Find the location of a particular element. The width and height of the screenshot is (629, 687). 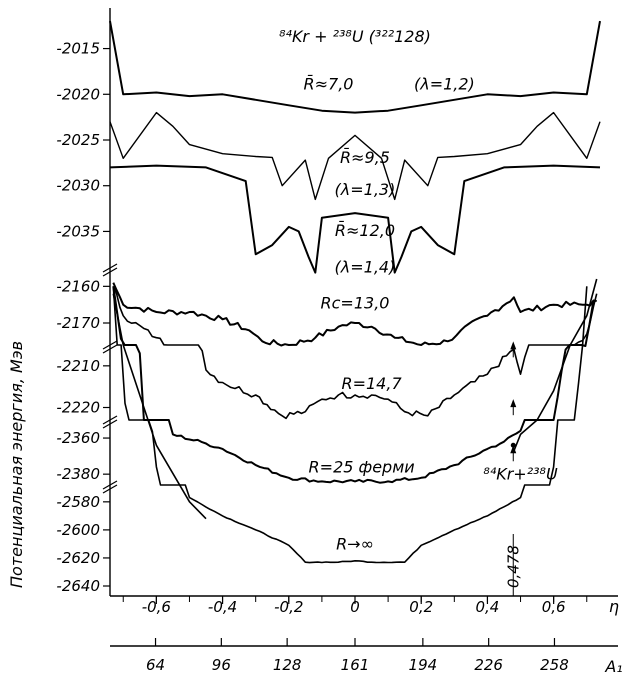

x-tick-label-a1: 64 is located at coordinates (155, 665).